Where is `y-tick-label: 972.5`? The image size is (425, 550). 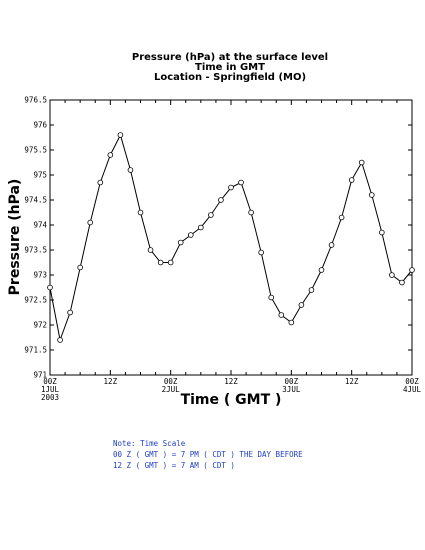 y-tick-label: 972.5 is located at coordinates (35, 300).